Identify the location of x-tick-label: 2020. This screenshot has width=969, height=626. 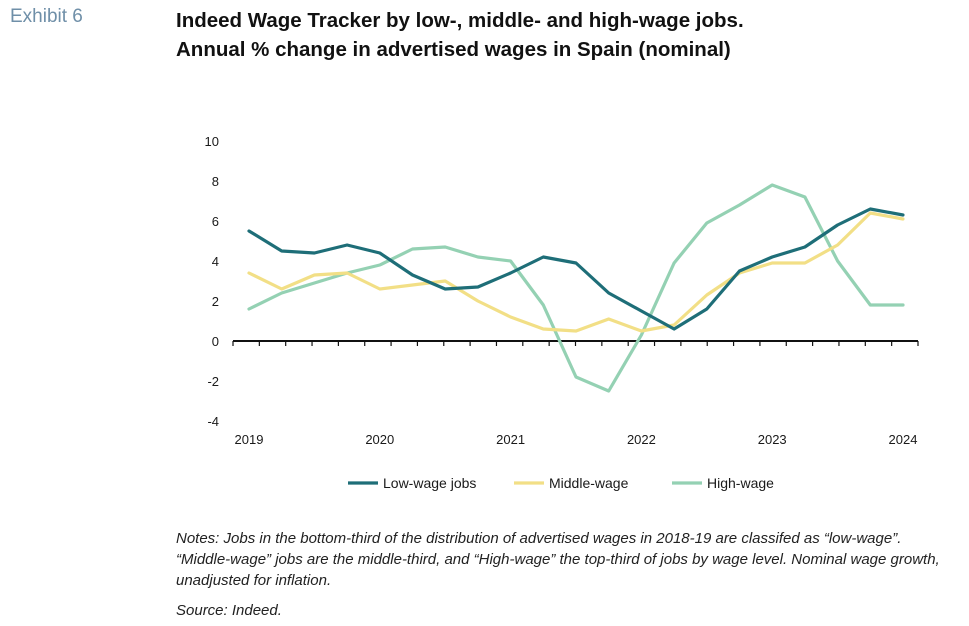
(379, 439).